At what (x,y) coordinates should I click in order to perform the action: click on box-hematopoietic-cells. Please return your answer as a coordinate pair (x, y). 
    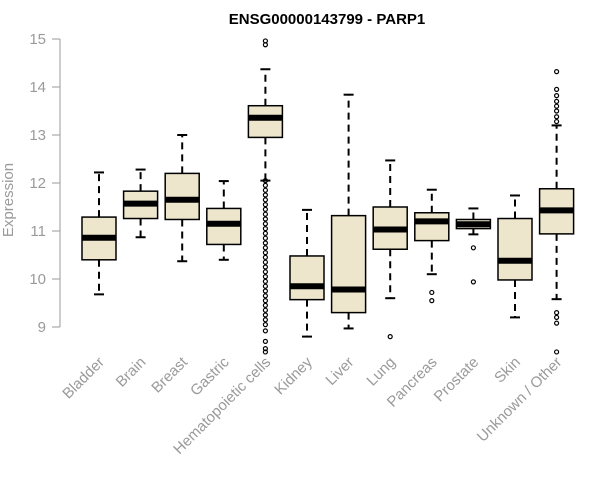
    Looking at the image, I should click on (265, 196).